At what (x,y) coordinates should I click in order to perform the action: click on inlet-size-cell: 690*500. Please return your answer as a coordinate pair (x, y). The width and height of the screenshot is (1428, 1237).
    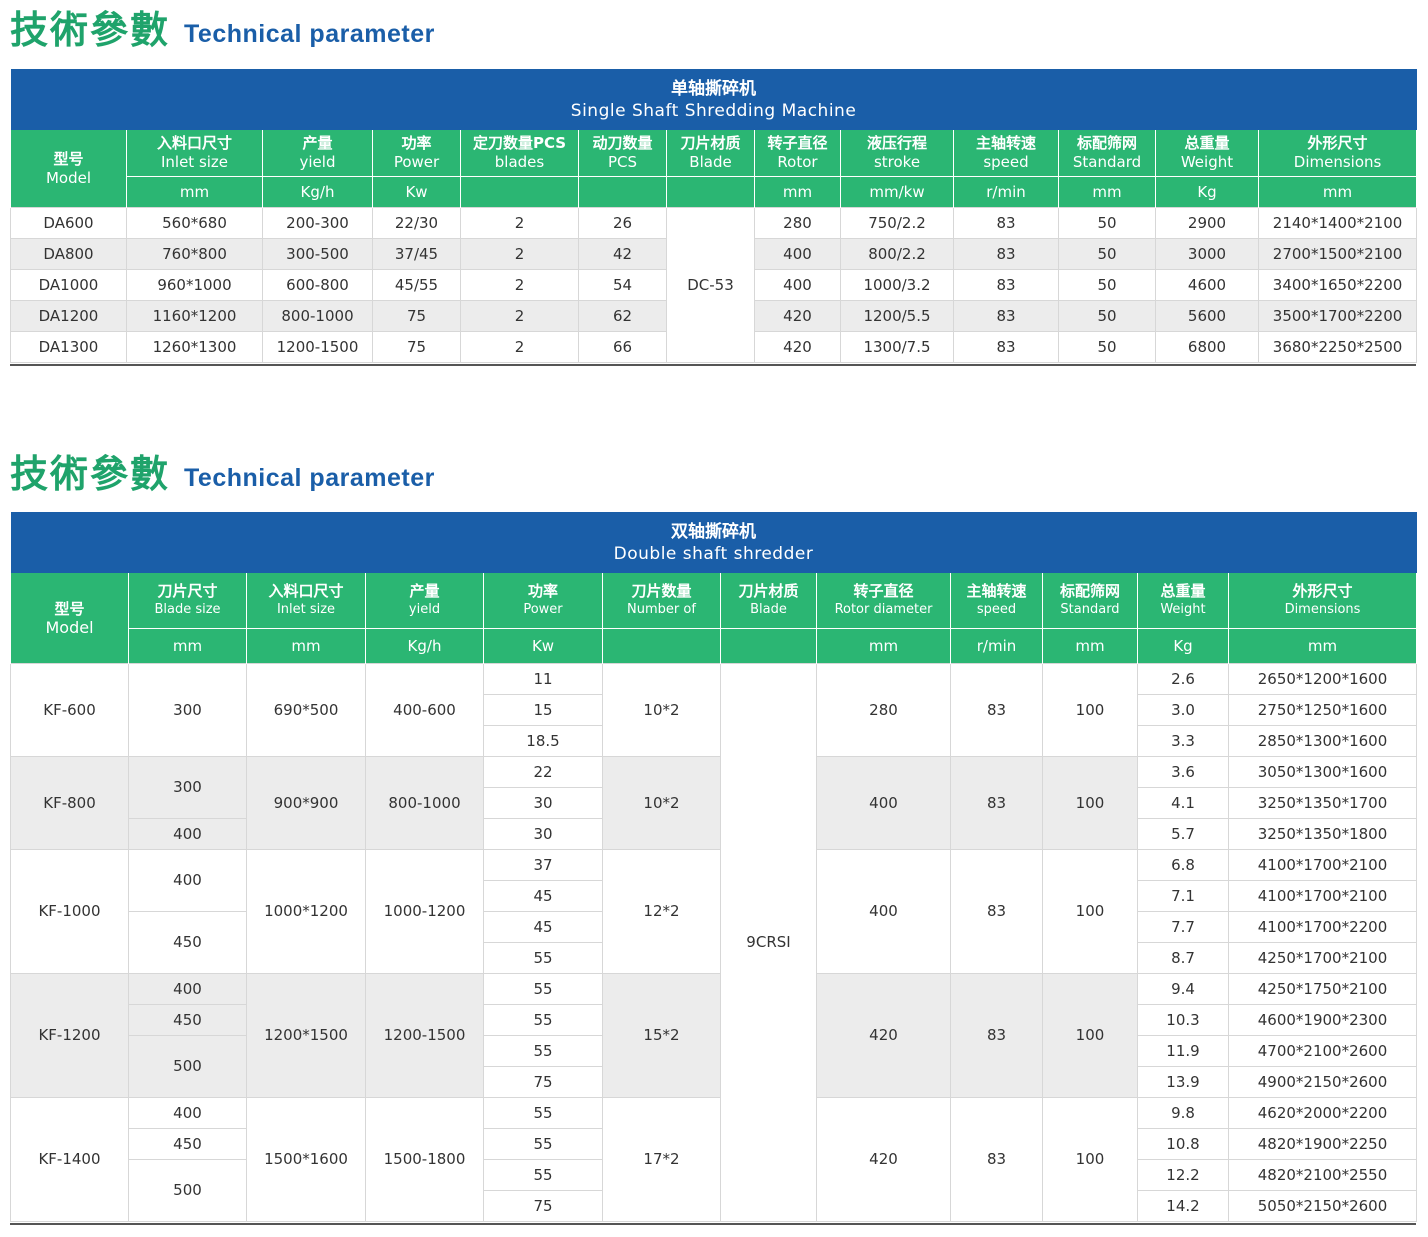
    Looking at the image, I should click on (306, 709).